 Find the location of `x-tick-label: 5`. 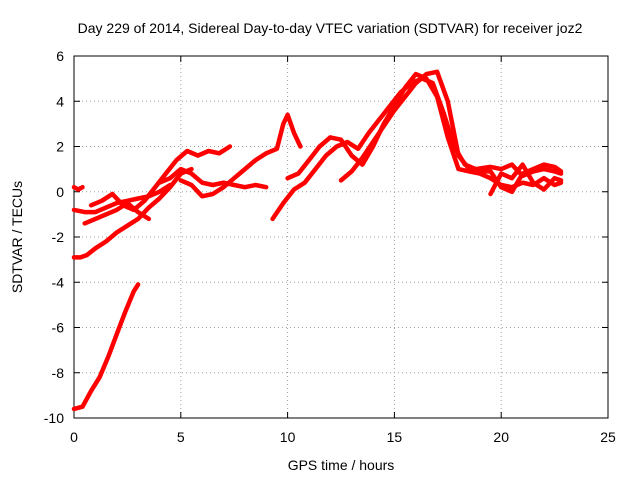

x-tick-label: 5 is located at coordinates (181, 437).